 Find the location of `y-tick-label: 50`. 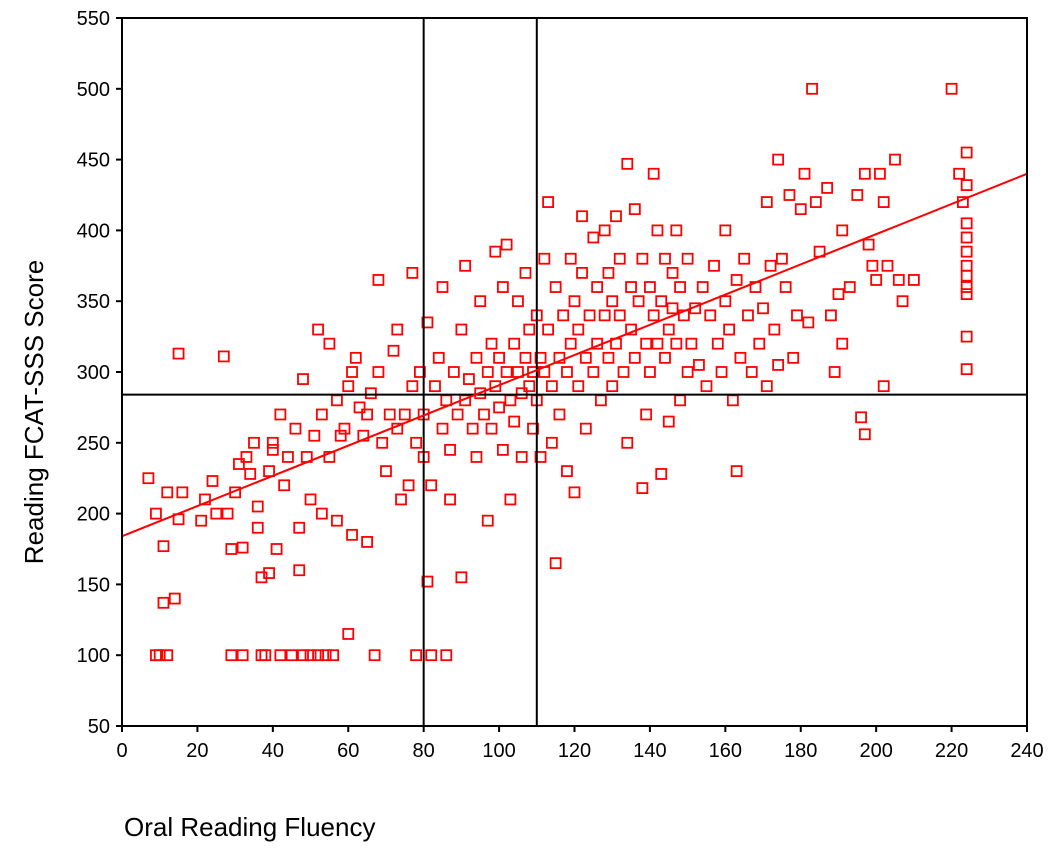

y-tick-label: 50 is located at coordinates (99, 727).